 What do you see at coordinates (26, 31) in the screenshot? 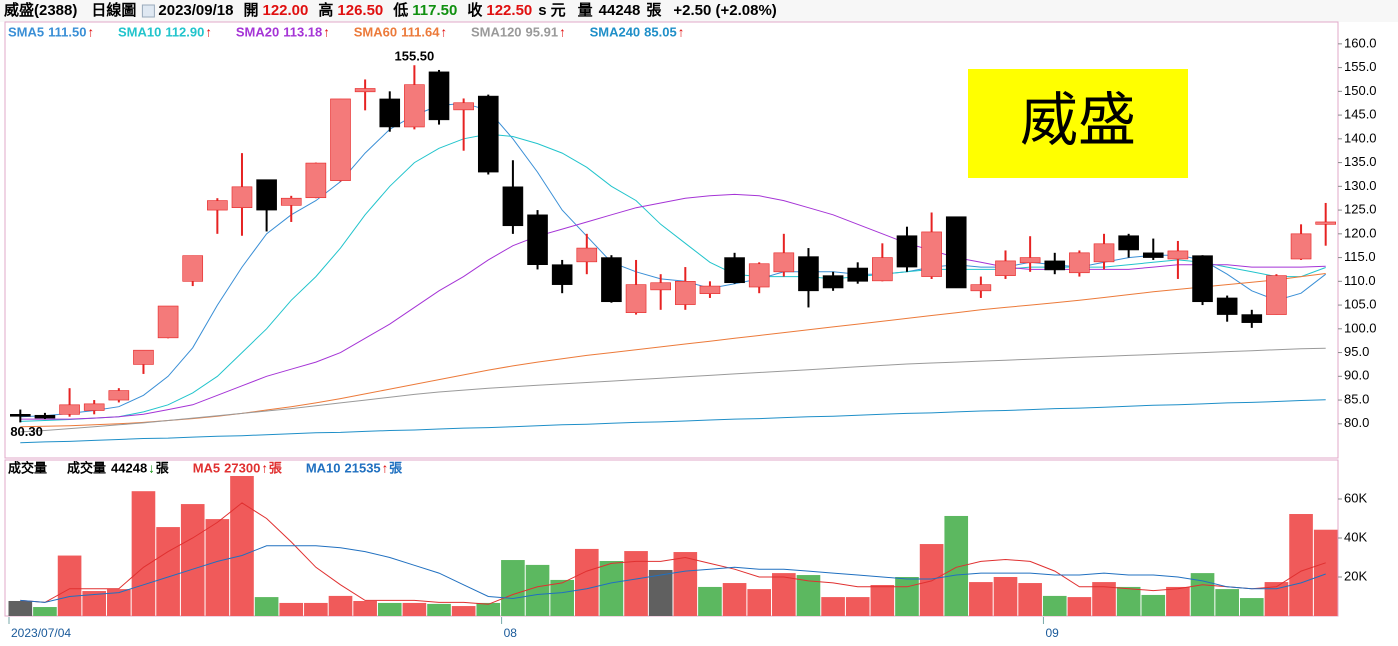
I see `legend-name: SMA5` at bounding box center [26, 31].